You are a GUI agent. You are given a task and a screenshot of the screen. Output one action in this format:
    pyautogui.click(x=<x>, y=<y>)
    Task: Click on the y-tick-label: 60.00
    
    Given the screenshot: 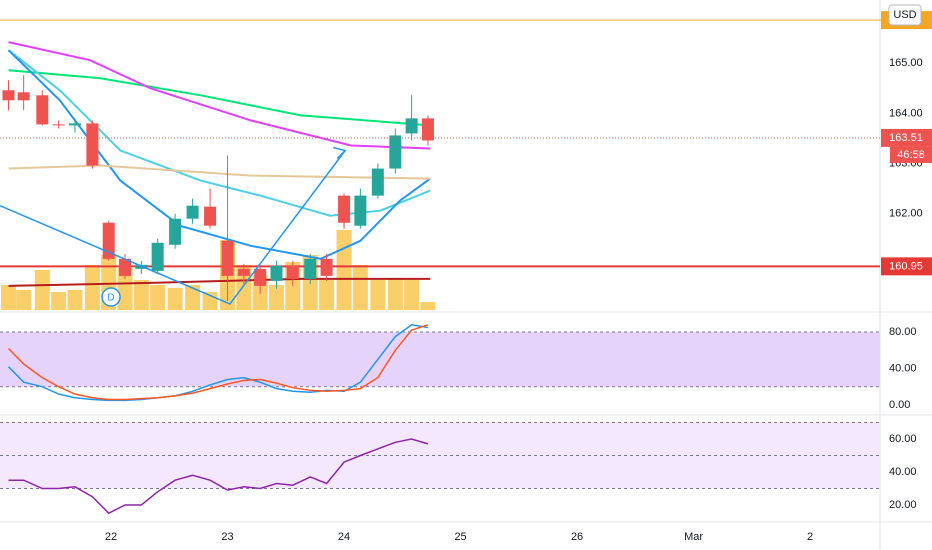 What is the action you would take?
    pyautogui.click(x=903, y=439)
    